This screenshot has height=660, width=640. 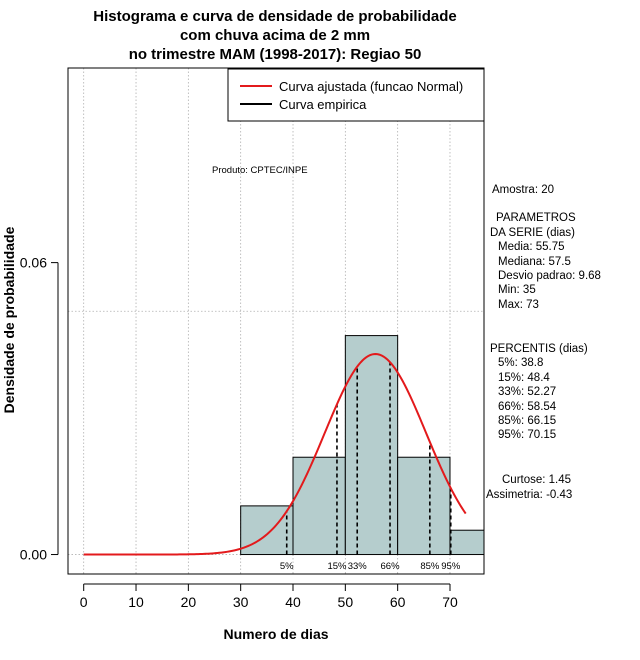 What do you see at coordinates (527, 407) in the screenshot?
I see `percentil-66: 66%: 58.54` at bounding box center [527, 407].